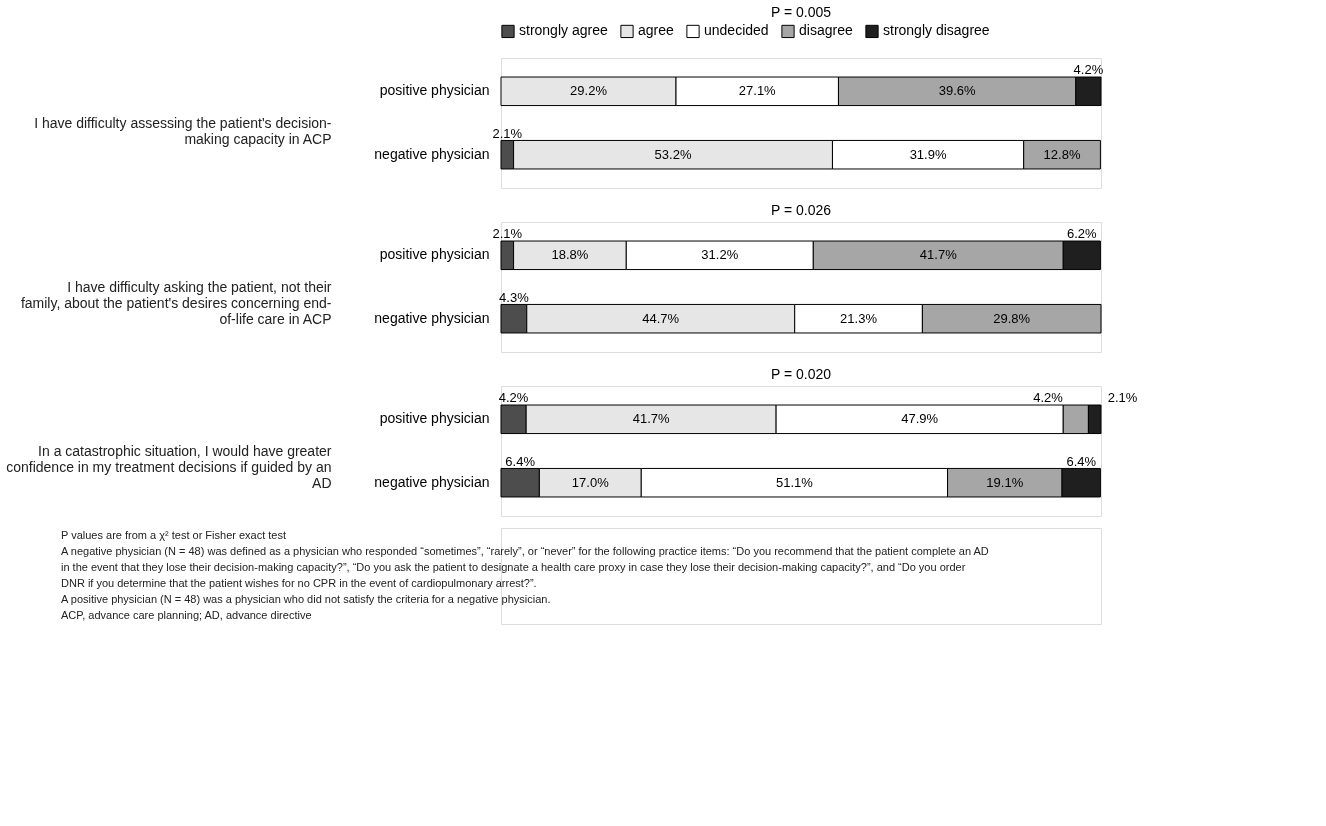 This screenshot has width=1326, height=826. I want to click on data-label: 18.8%, so click(570, 255).